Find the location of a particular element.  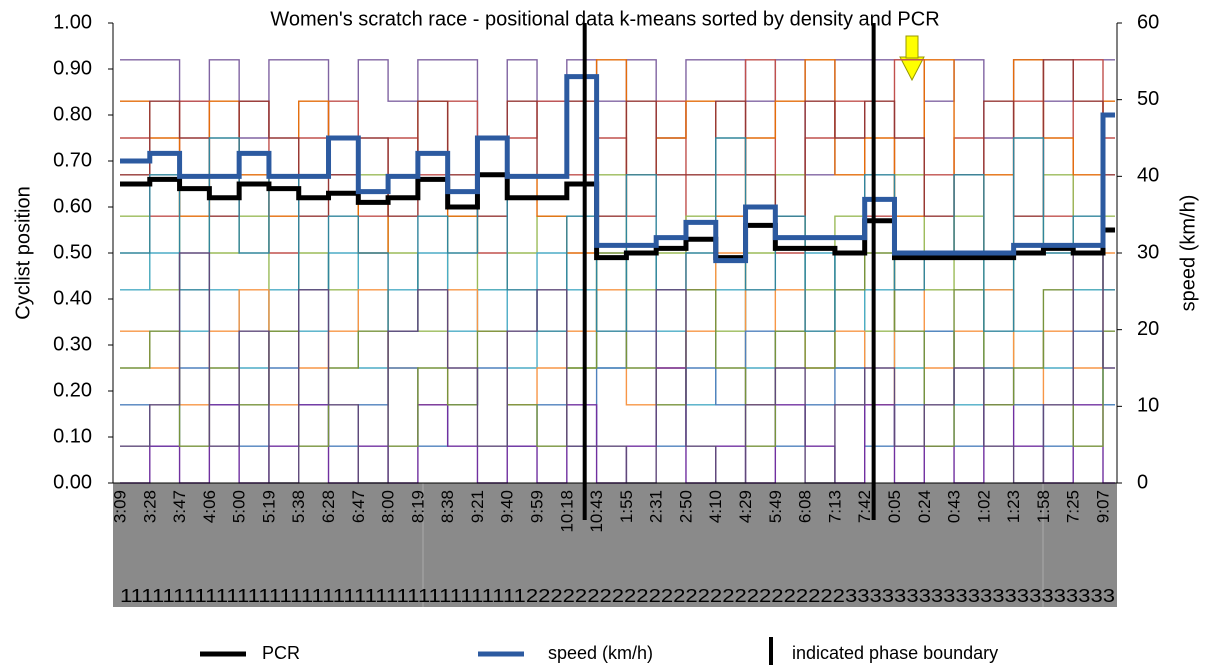

legend: indicated phase boundary PCR speed (km/h) is located at coordinates (599, 651).